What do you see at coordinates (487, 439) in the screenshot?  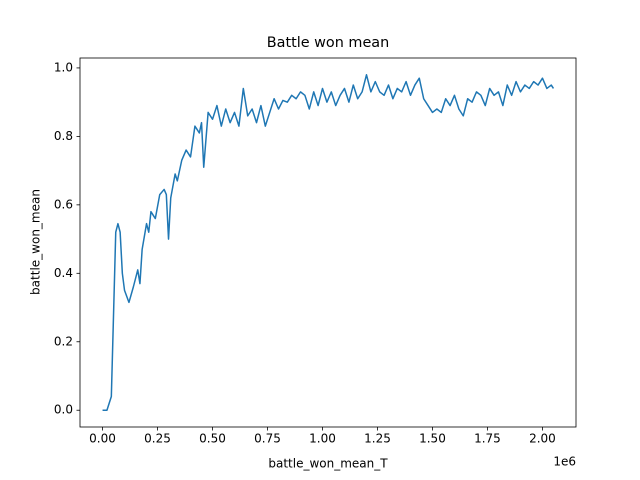 I see `x-tick-label: 1.75` at bounding box center [487, 439].